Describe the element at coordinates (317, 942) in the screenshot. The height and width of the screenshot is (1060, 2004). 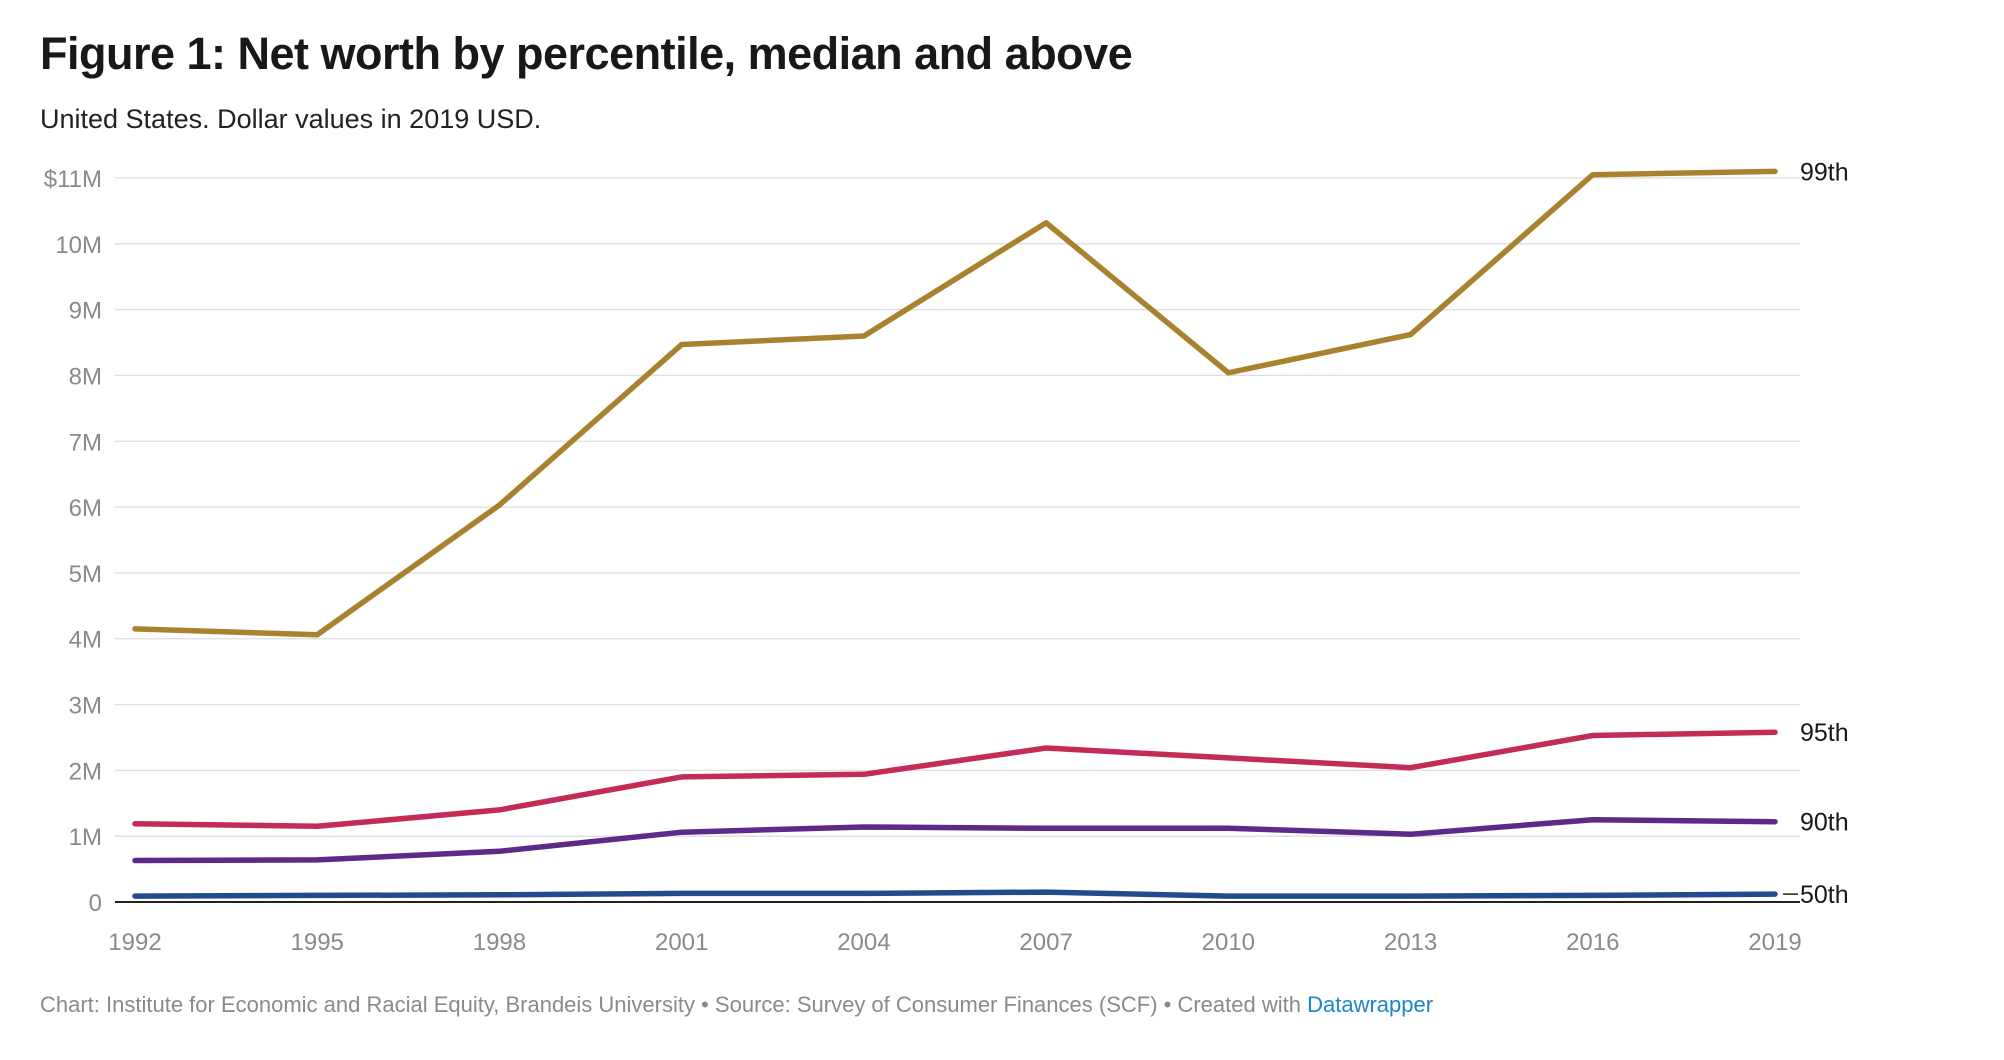
I see `x-tick-label: 1995` at that location.